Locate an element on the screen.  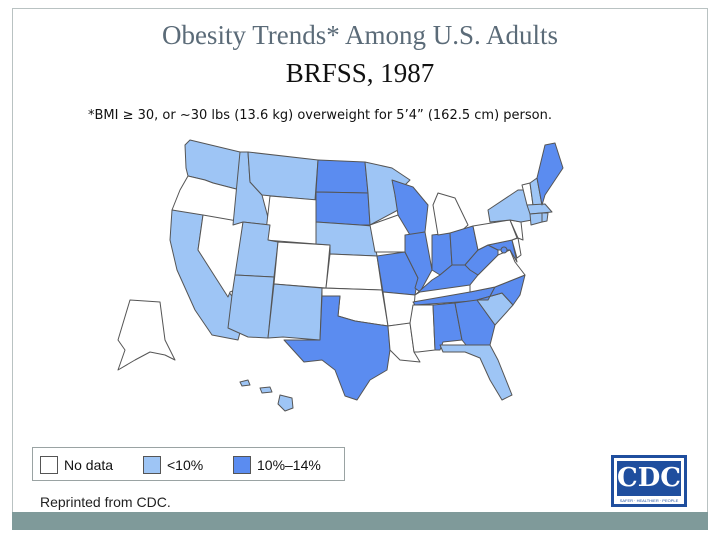
state-NM is located at coordinates (295, 312).